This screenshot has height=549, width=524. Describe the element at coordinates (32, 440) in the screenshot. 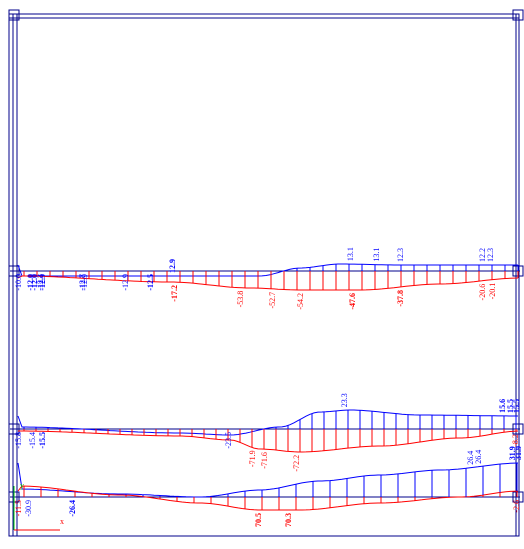

I see `beam-middle-positive-label: -15.4` at that location.